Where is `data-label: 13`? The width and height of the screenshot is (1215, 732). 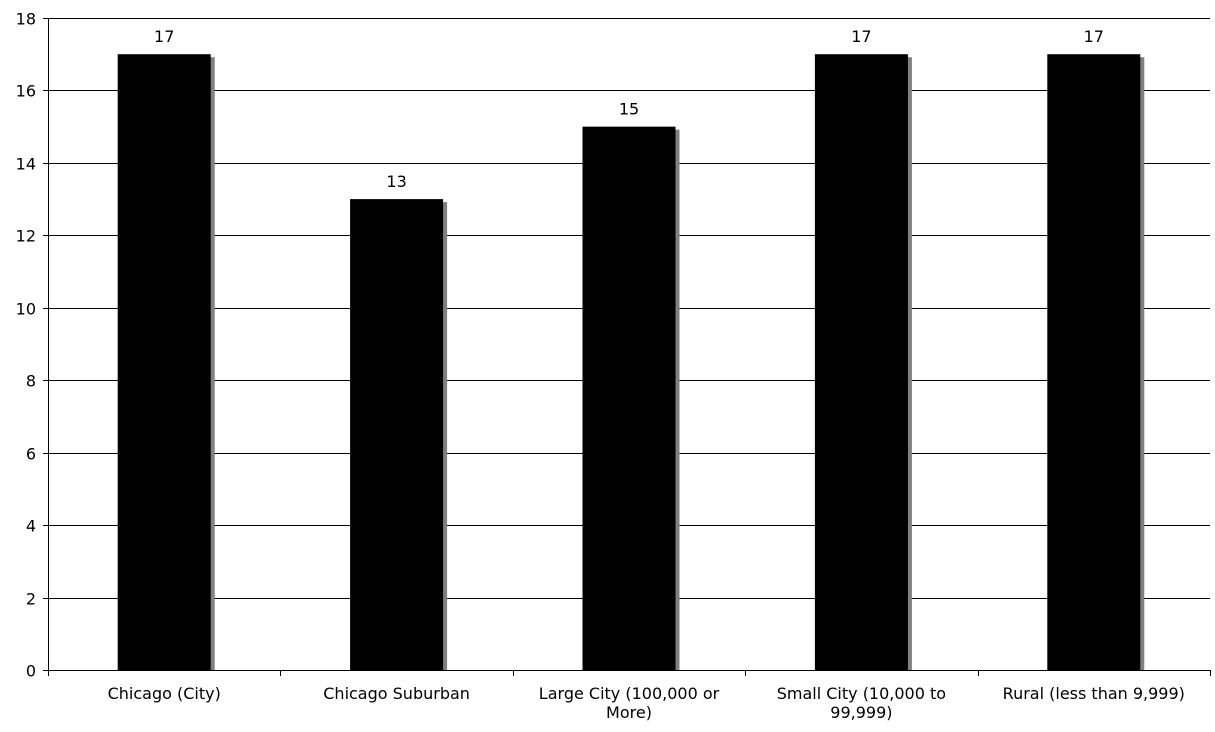 data-label: 13 is located at coordinates (396, 181).